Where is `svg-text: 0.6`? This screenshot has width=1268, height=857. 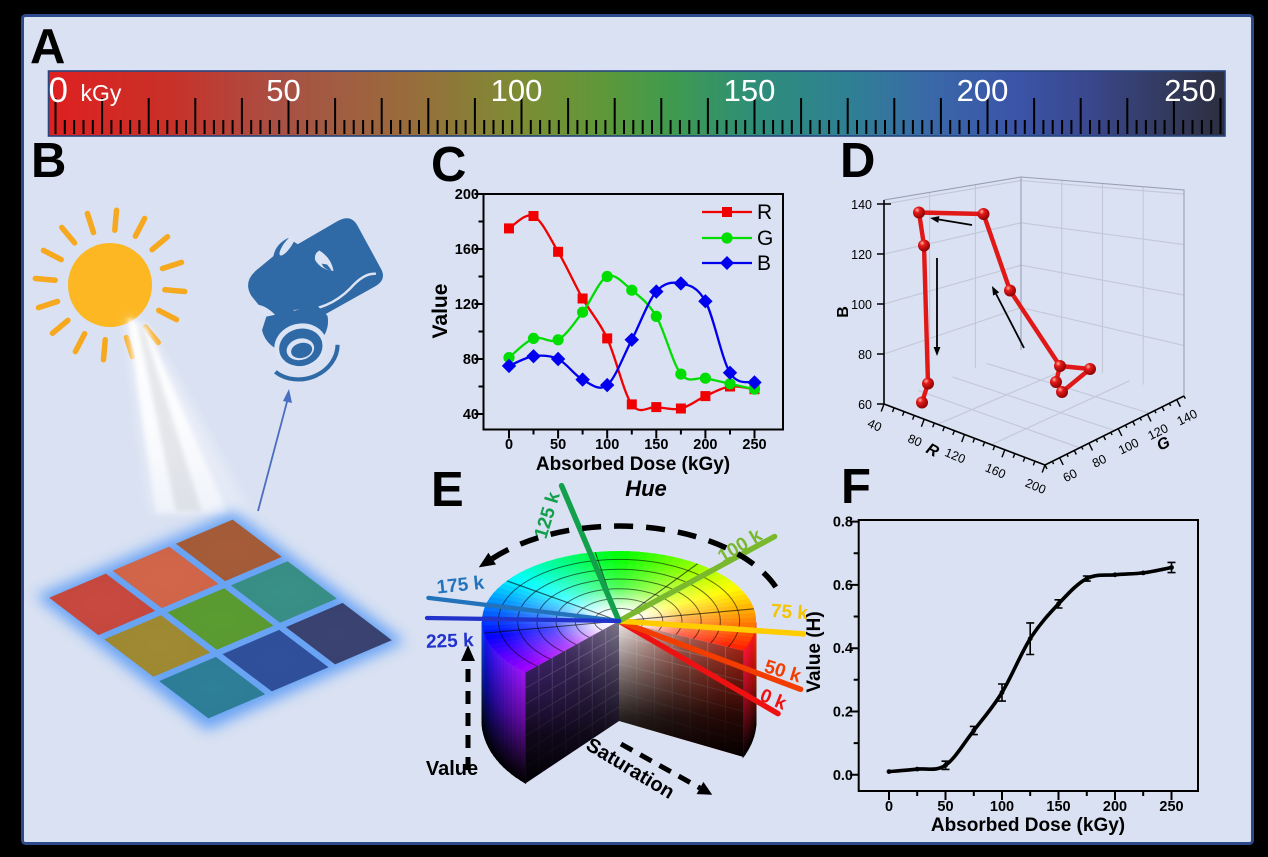
svg-text: 0.6 is located at coordinates (843, 586).